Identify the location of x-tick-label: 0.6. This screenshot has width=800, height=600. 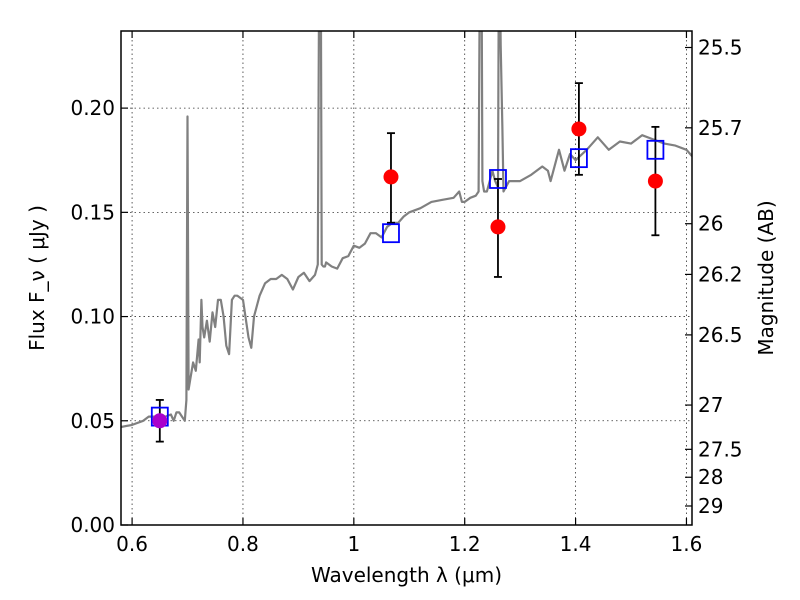
(132, 544).